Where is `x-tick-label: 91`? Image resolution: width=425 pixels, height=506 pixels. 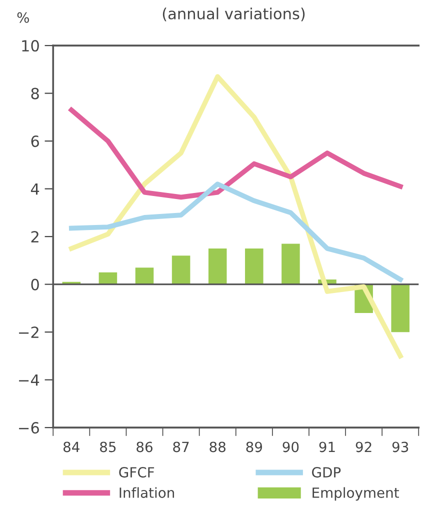 x-tick-label: 91 is located at coordinates (327, 447).